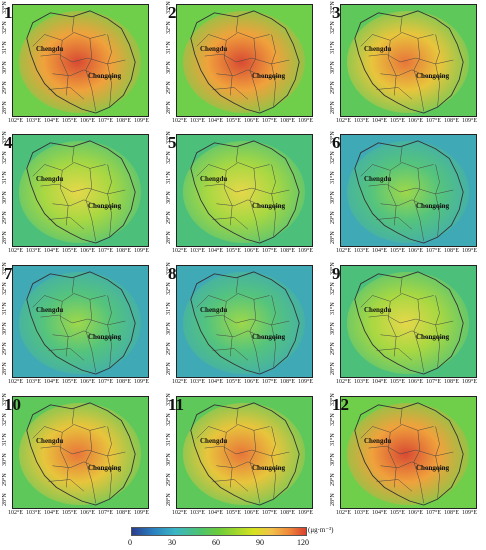 This screenshot has width=486, height=550. I want to click on y-tick-label: 28°N, so click(5, 237).